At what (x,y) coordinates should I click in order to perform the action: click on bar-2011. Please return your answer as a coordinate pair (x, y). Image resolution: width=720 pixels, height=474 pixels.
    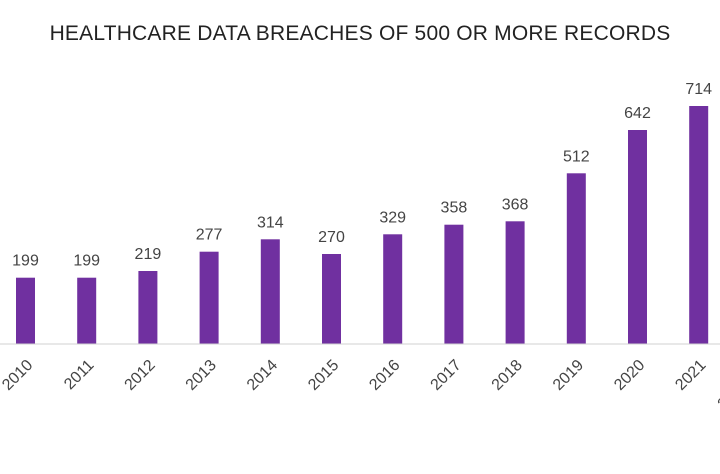
    Looking at the image, I should click on (87, 310).